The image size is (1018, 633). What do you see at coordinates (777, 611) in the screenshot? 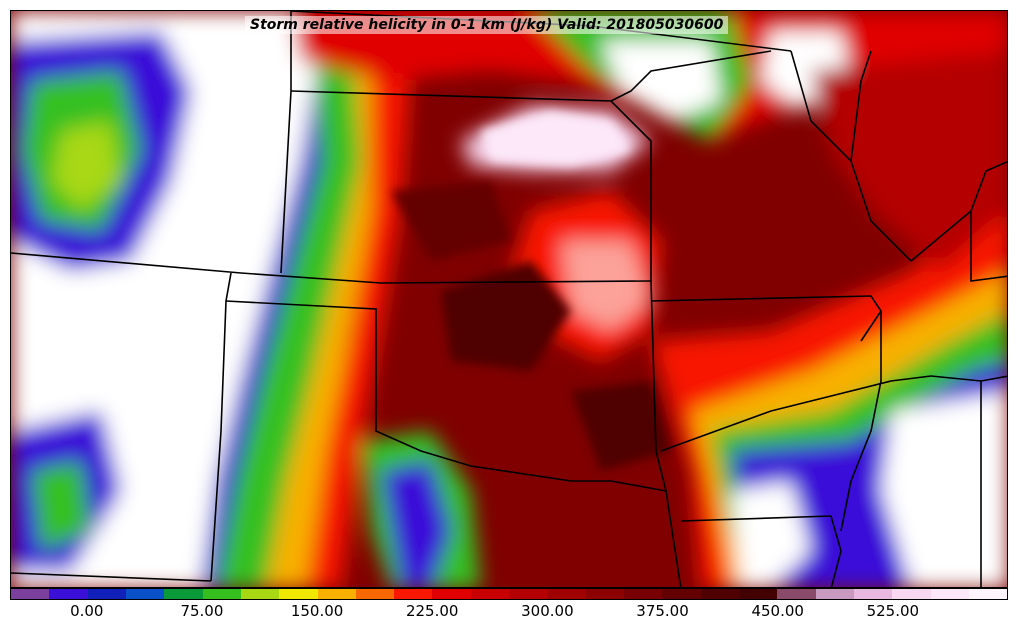
I see `colorbar-tick-label: 450.00` at bounding box center [777, 611].